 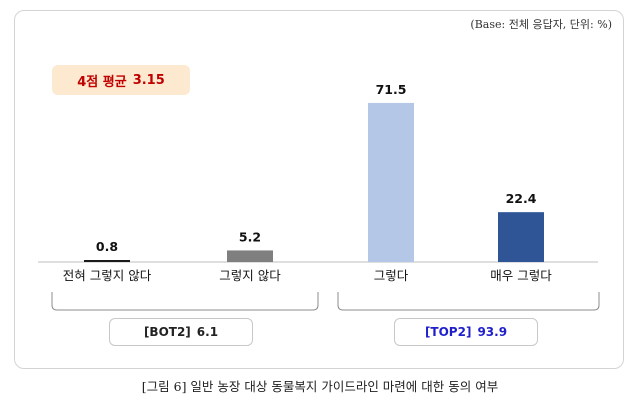 I want to click on bot2-summary: [BOT2] 6.1, so click(x=181, y=332).